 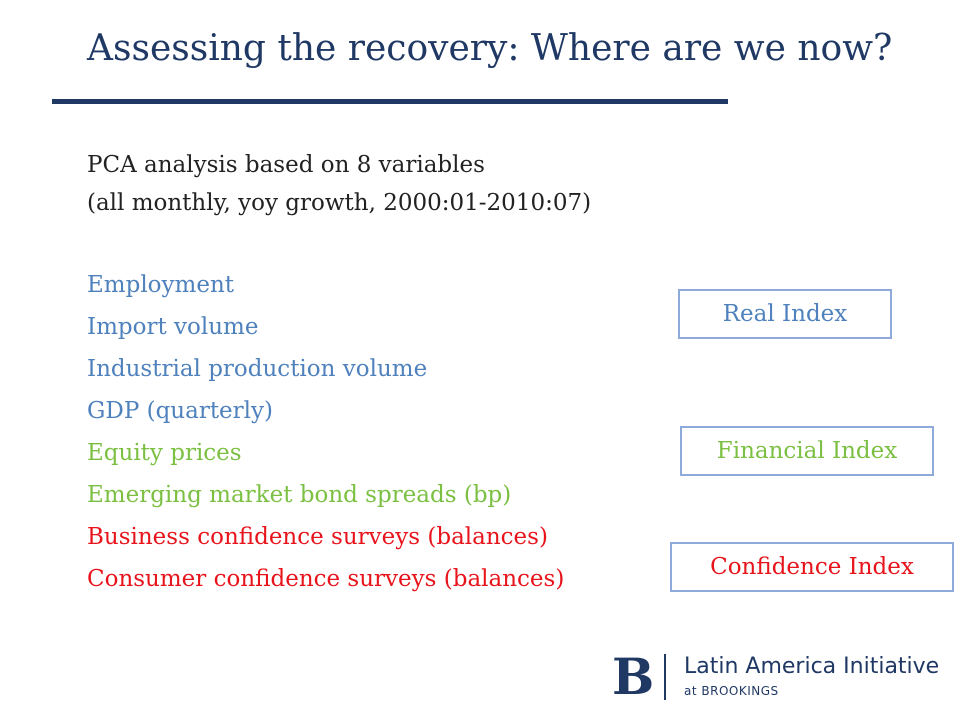 What do you see at coordinates (286, 165) in the screenshot?
I see `intro-line-1: PCA analysis based on 8 variables` at bounding box center [286, 165].